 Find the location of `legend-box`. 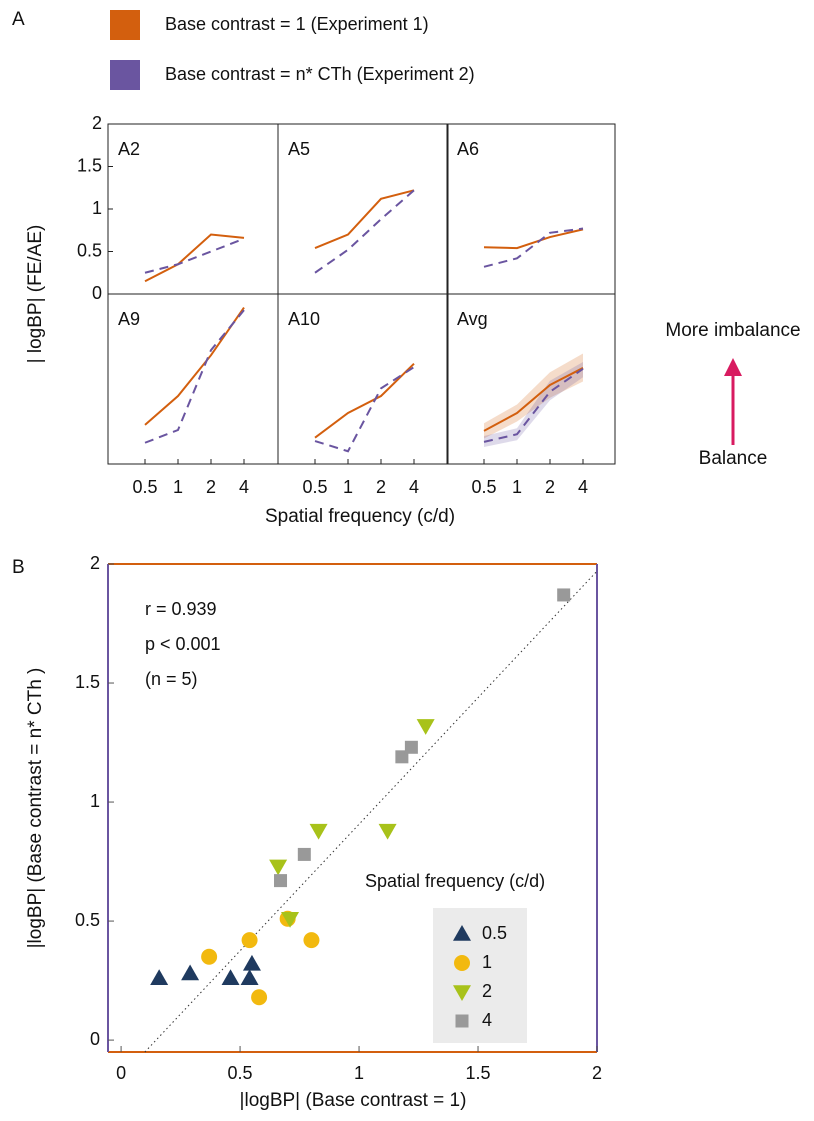

legend-box is located at coordinates (480, 975).